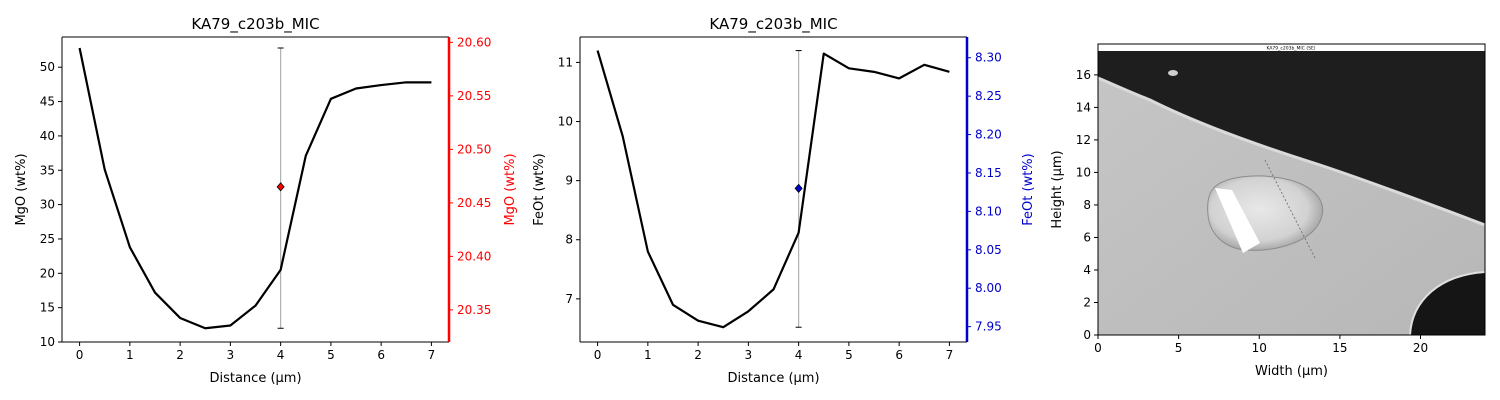 This screenshot has height=400, width=1500. I want to click on y-tick-label: 15, so click(47, 308).